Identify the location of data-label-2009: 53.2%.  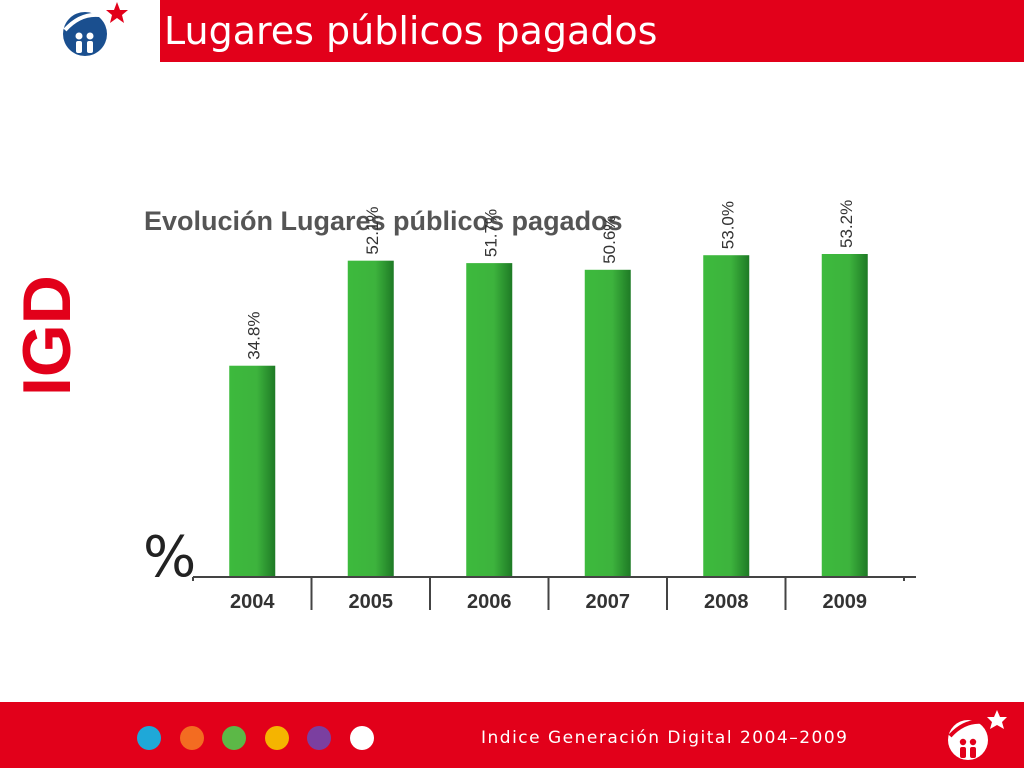
(846, 224).